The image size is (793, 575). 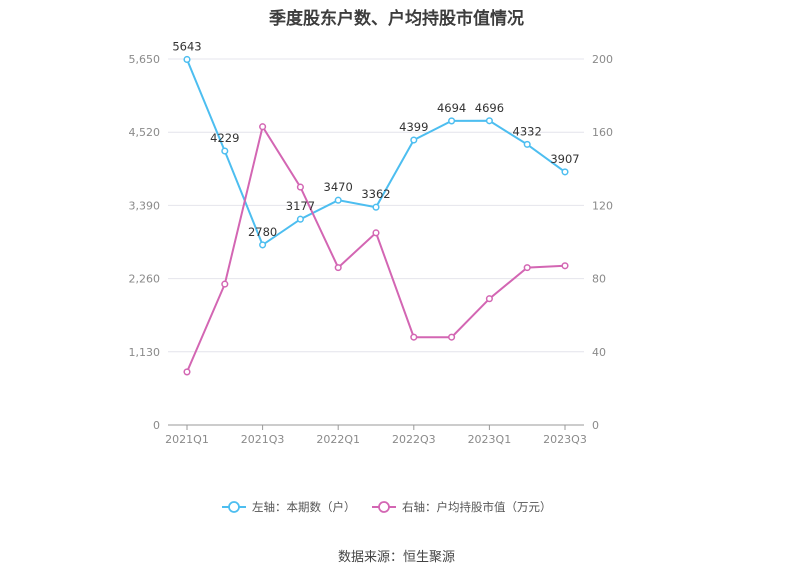 I want to click on y-left-tick-label: 4,520, so click(x=145, y=132).